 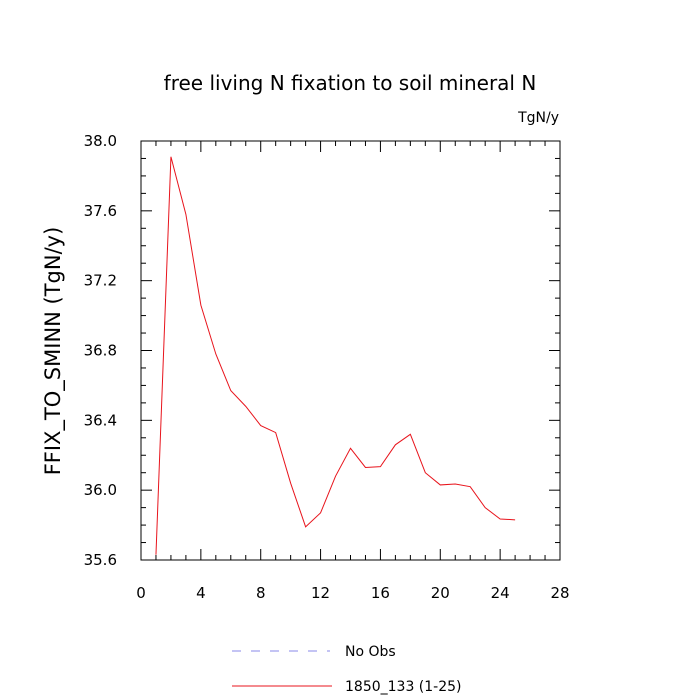 I want to click on y-tick-label: 37.6, so click(x=100, y=211).